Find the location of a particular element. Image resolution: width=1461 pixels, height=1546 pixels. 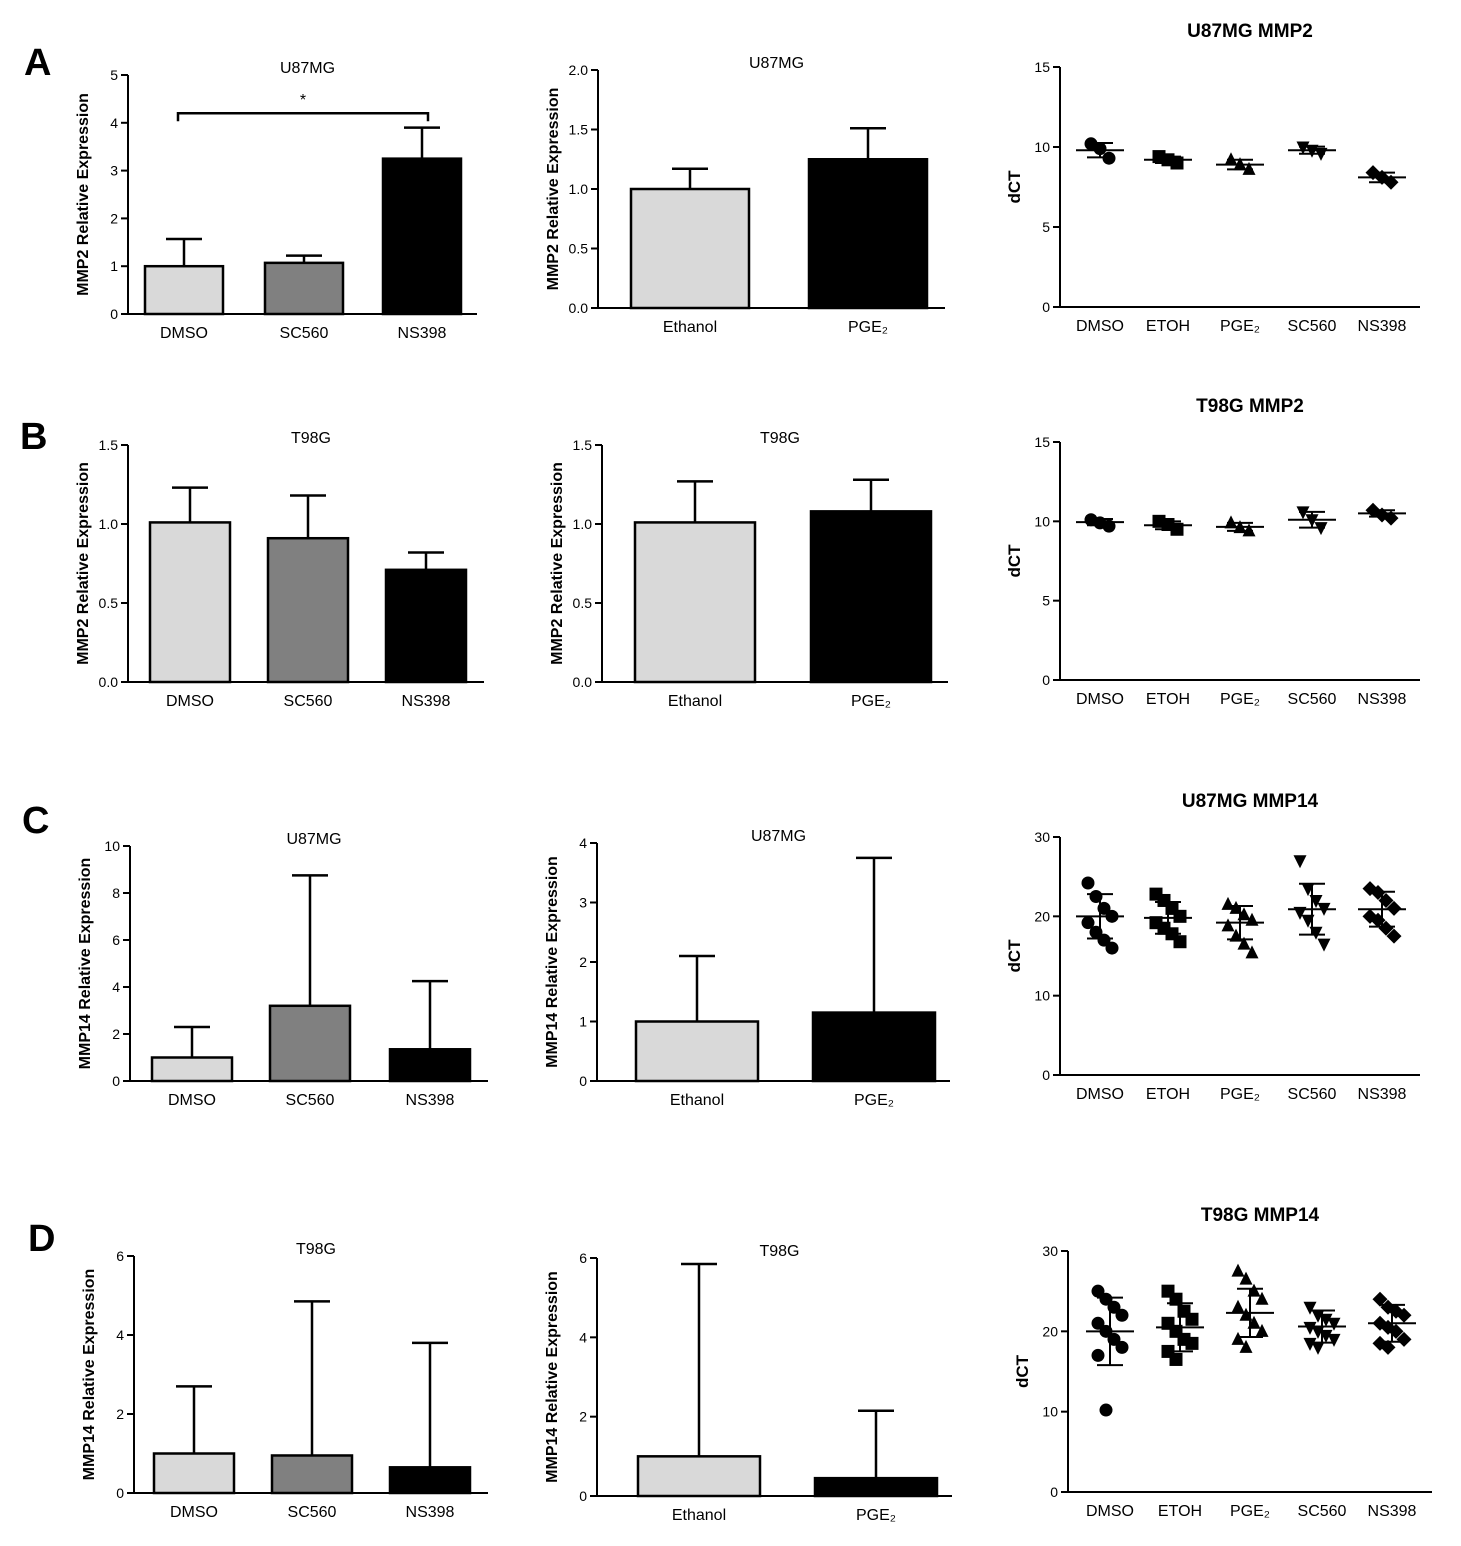

y-tick-label: 30 is located at coordinates (1042, 837).